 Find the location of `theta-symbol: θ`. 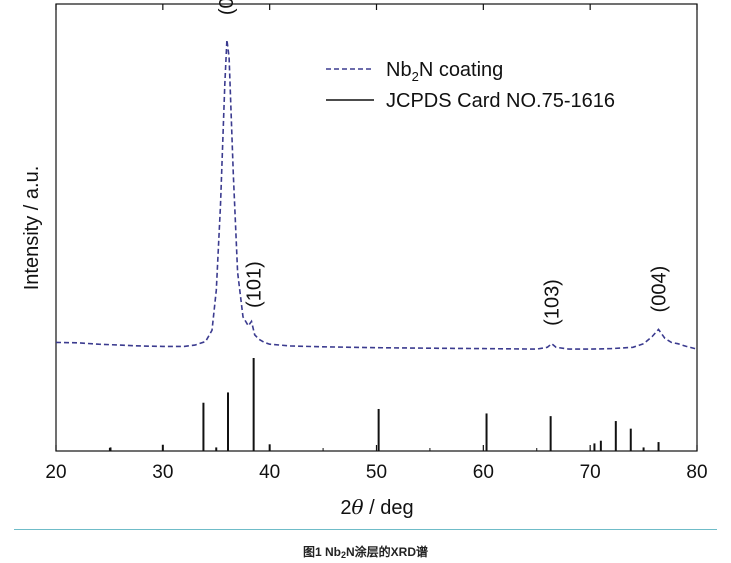

theta-symbol: θ is located at coordinates (358, 507).